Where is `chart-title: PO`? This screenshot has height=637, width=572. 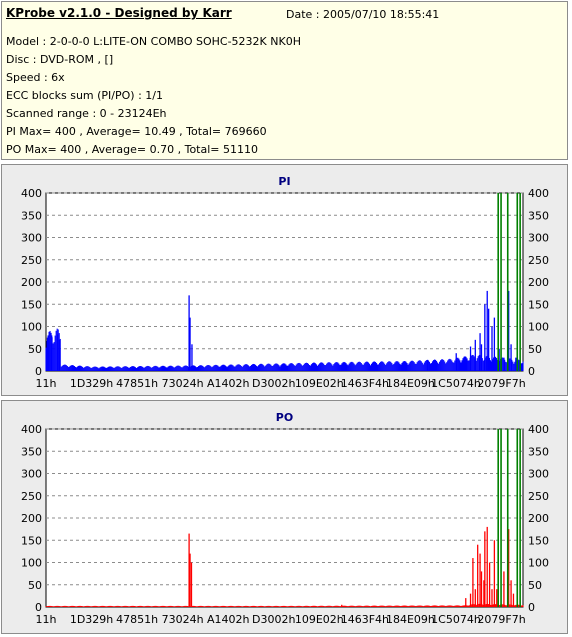 chart-title: PO is located at coordinates (284, 417).